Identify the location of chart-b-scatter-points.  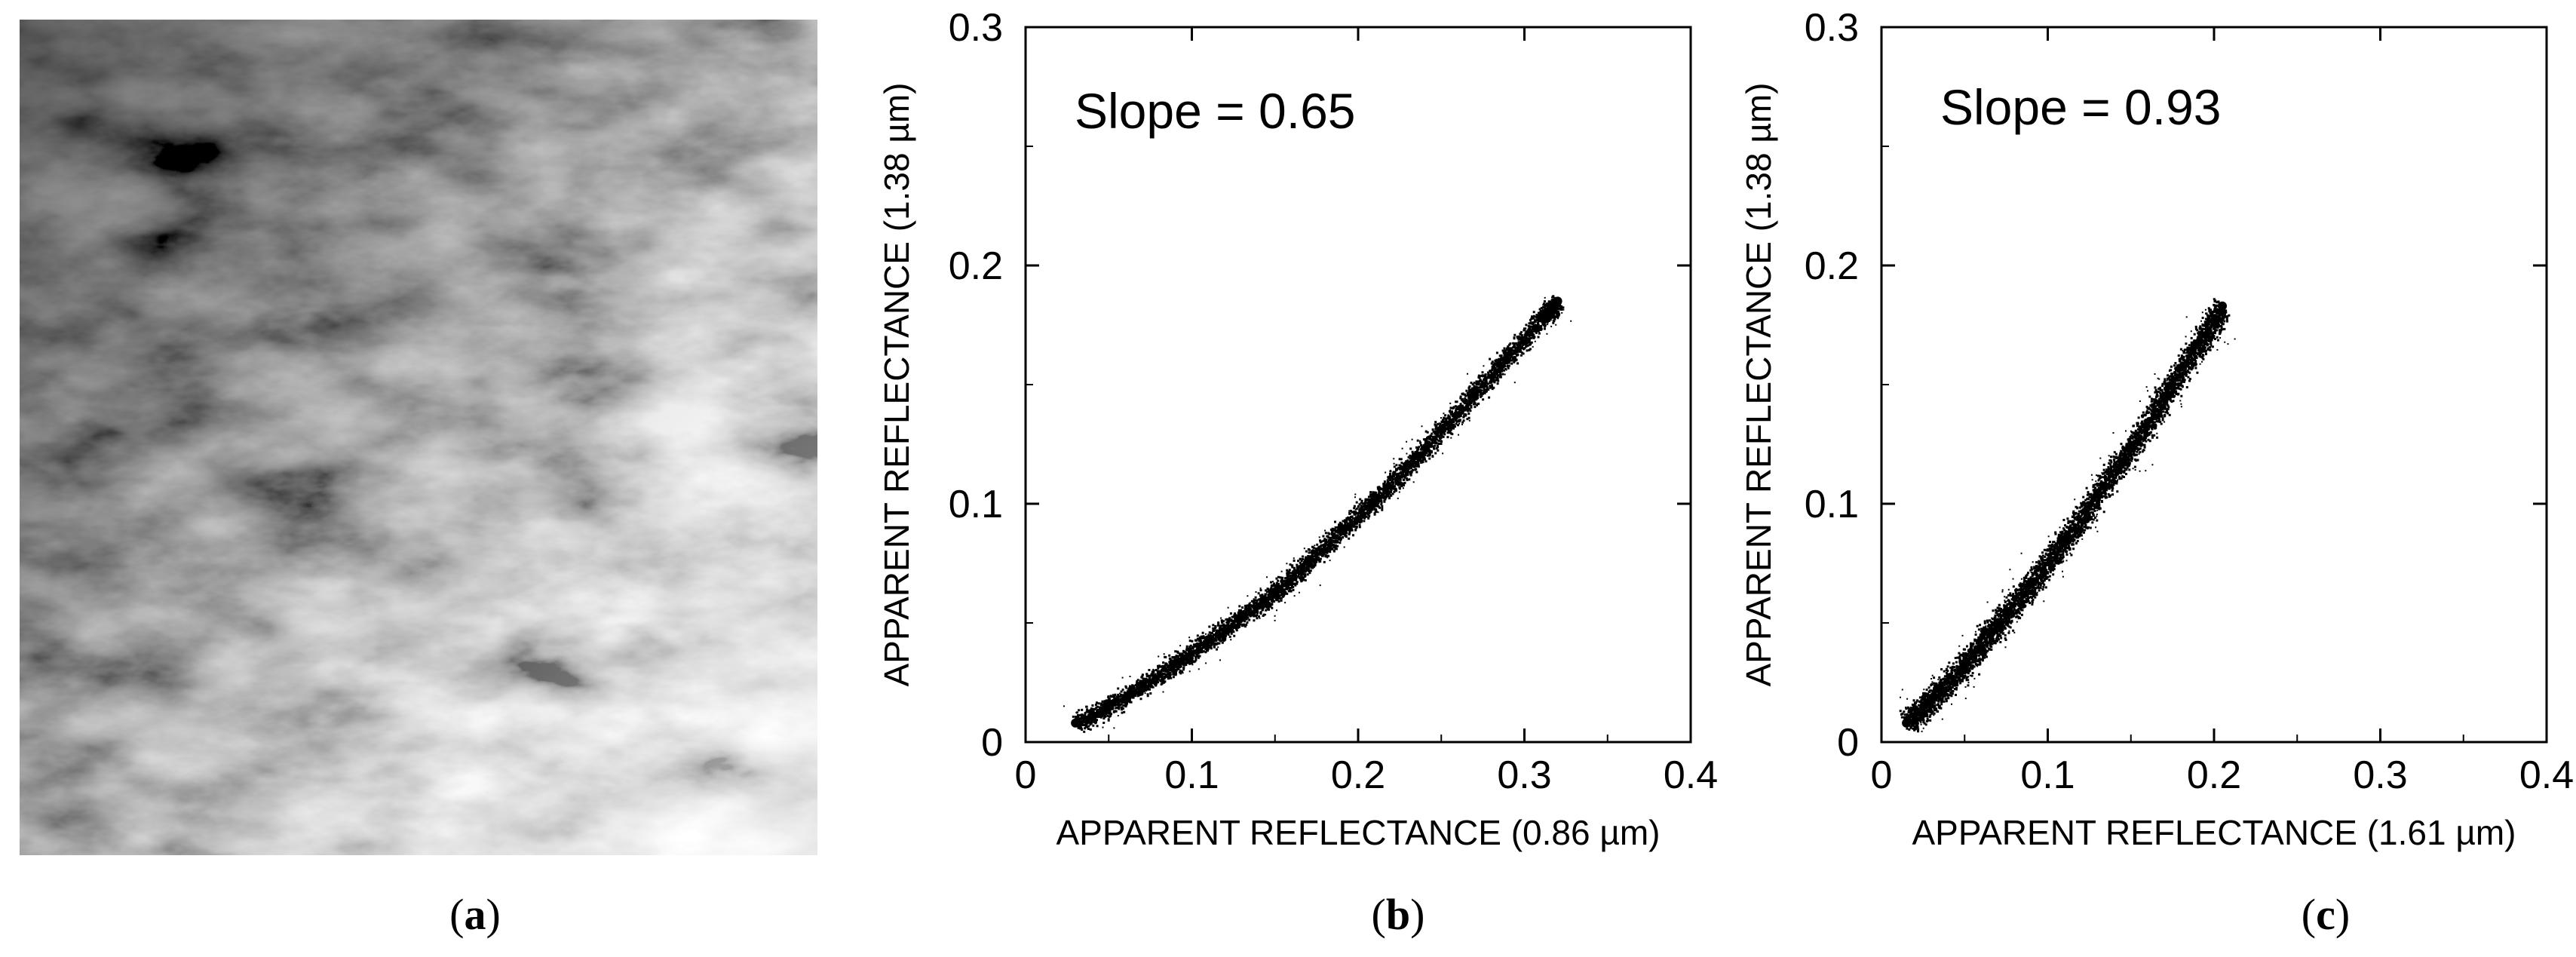
(1317, 514).